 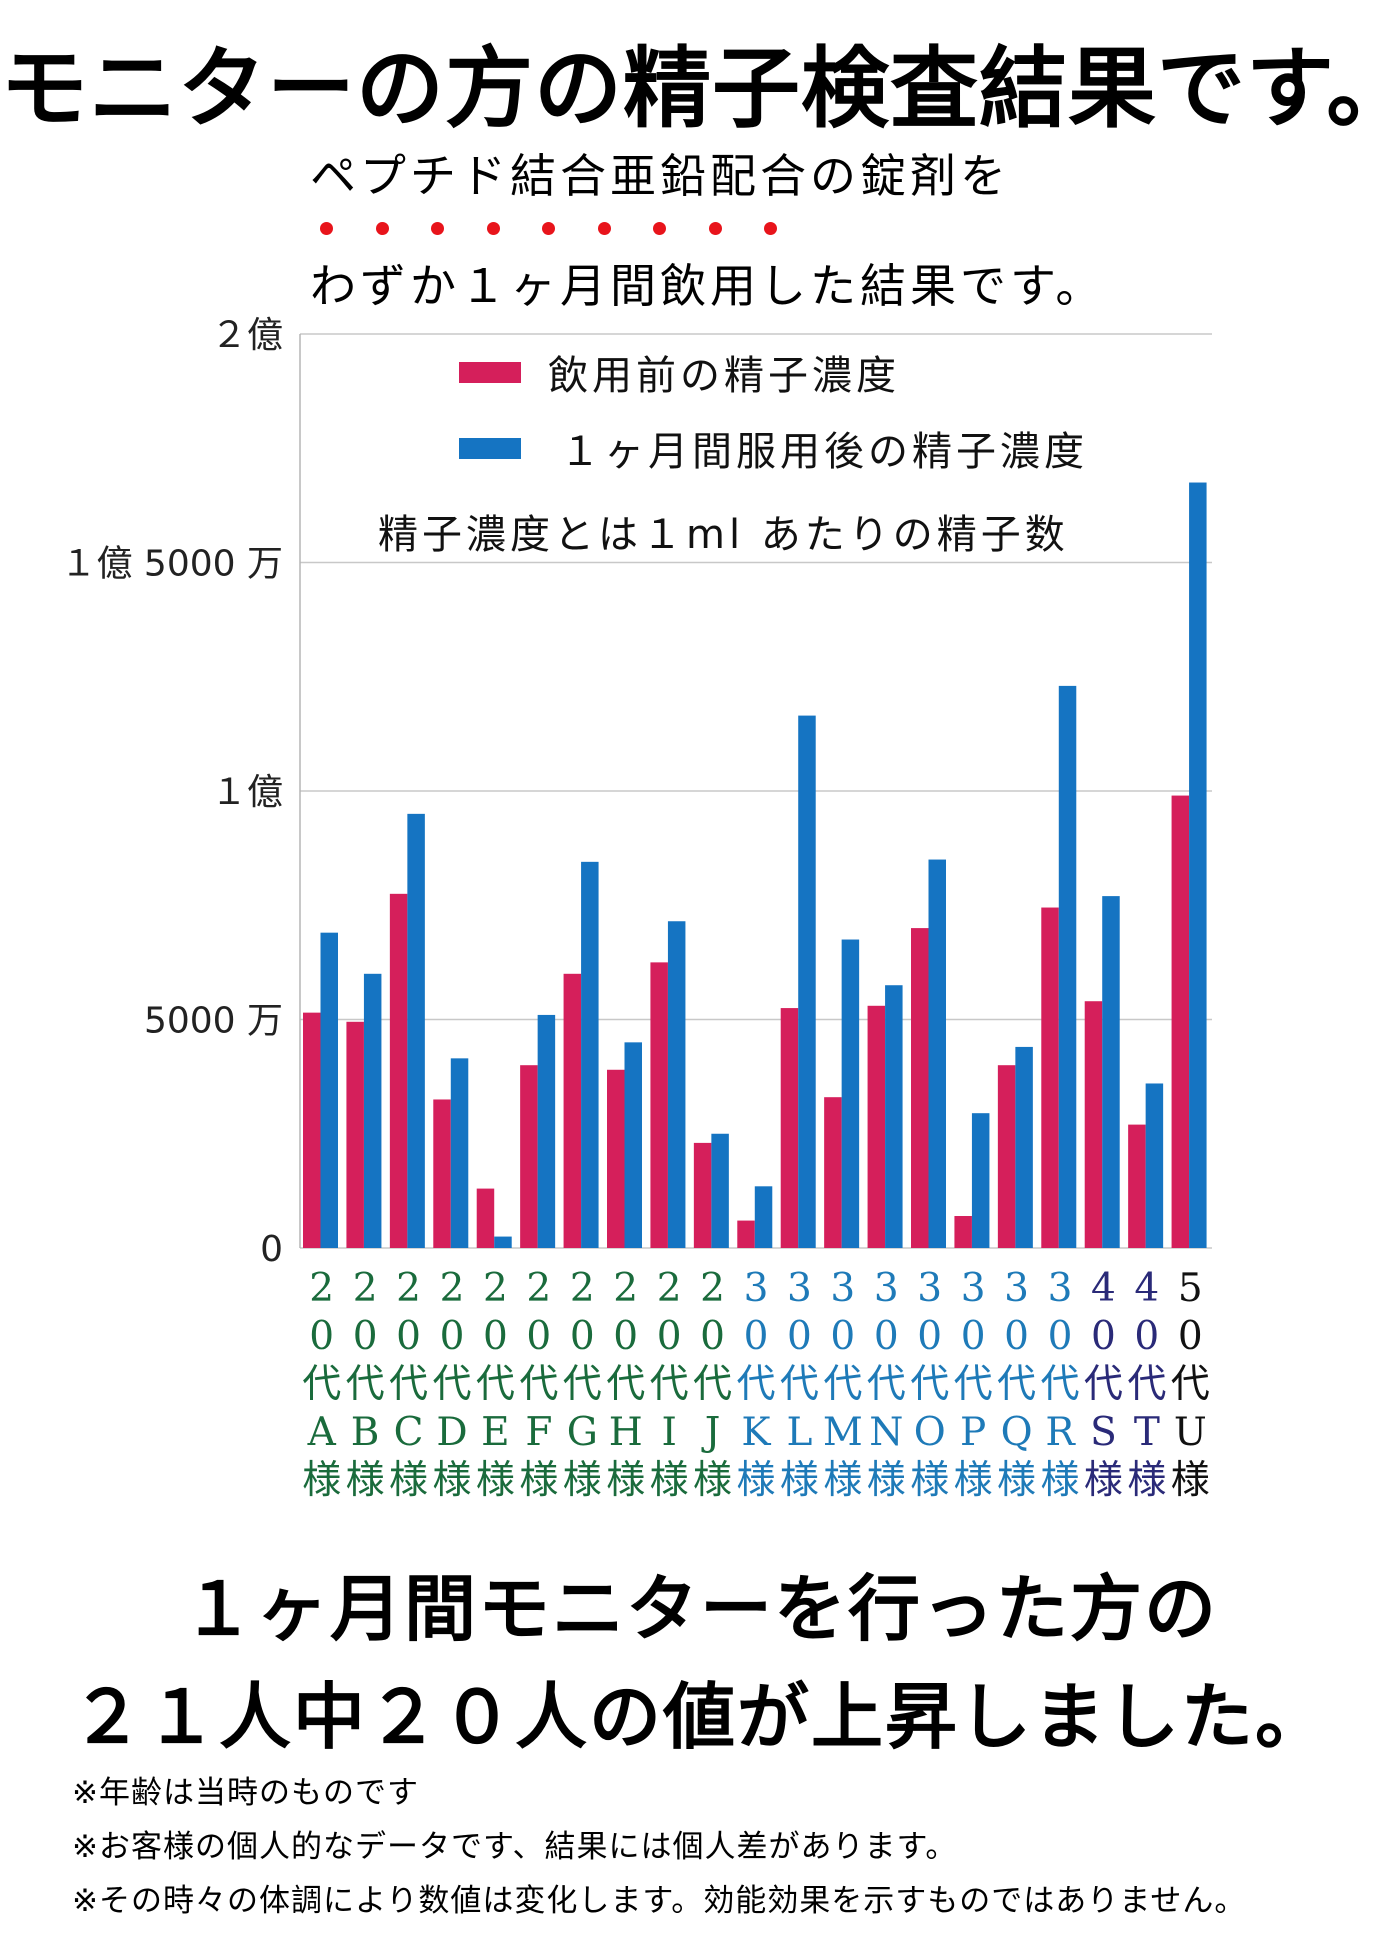 What do you see at coordinates (724, 376) in the screenshot?
I see `legend-label: 飲用前の精子濃度` at bounding box center [724, 376].